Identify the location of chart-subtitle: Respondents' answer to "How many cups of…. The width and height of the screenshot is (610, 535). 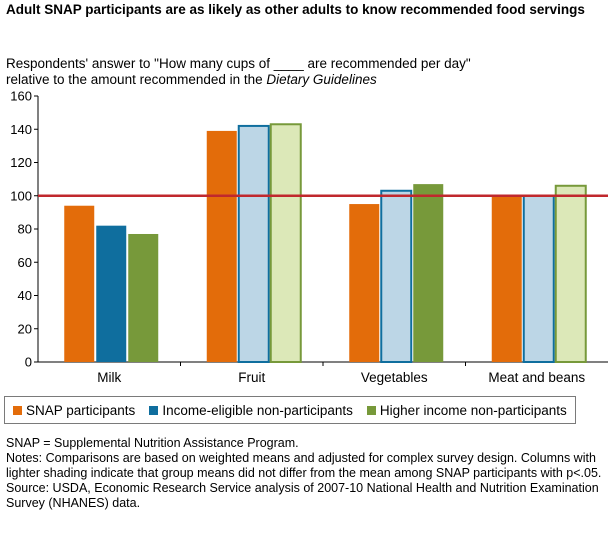
(306, 72).